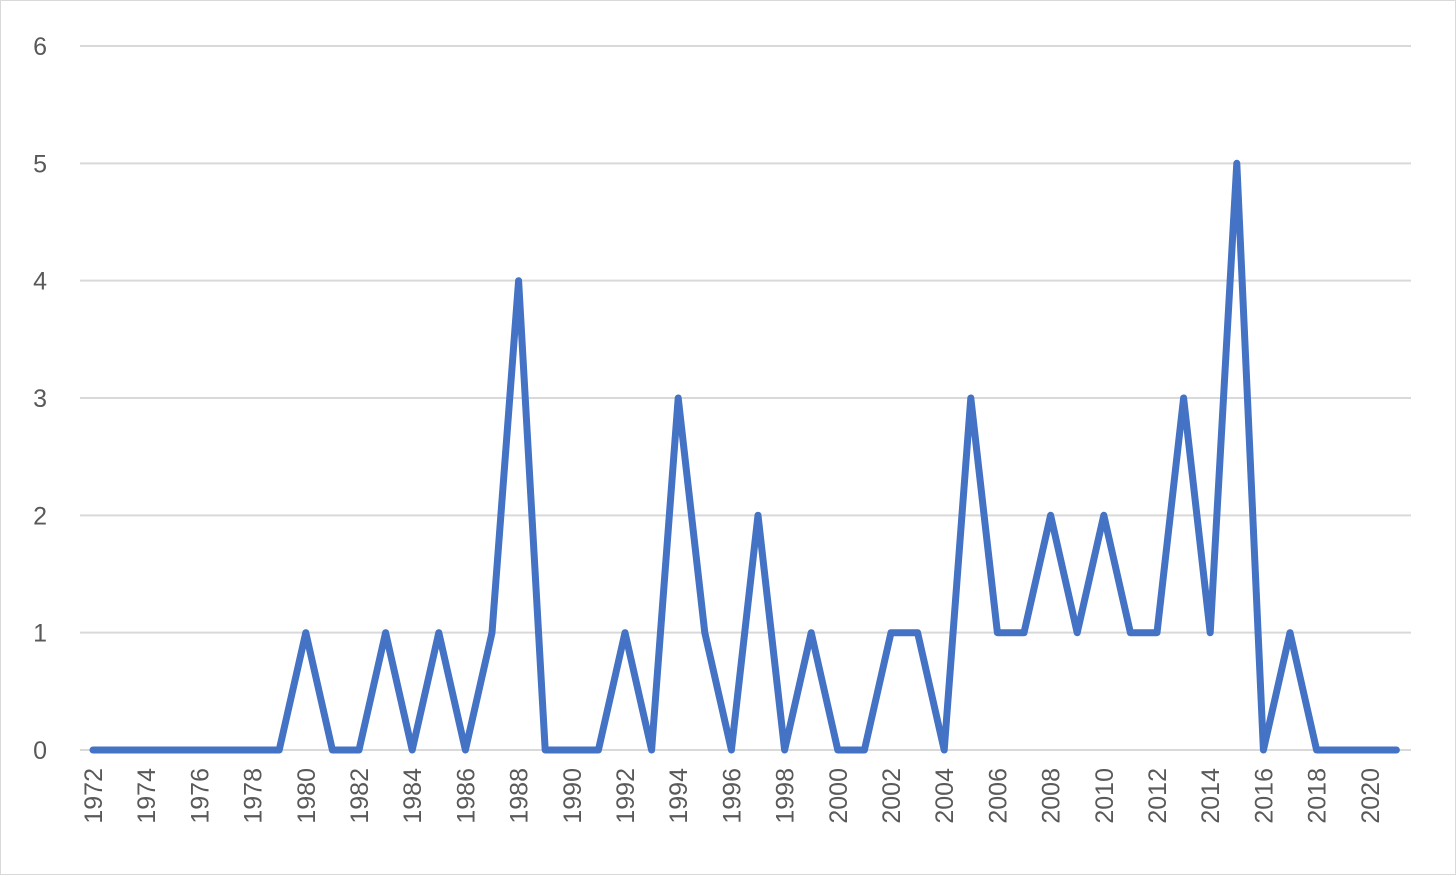 This screenshot has width=1456, height=876. Describe the element at coordinates (679, 796) in the screenshot. I see `x-tick-label: 1994` at that location.